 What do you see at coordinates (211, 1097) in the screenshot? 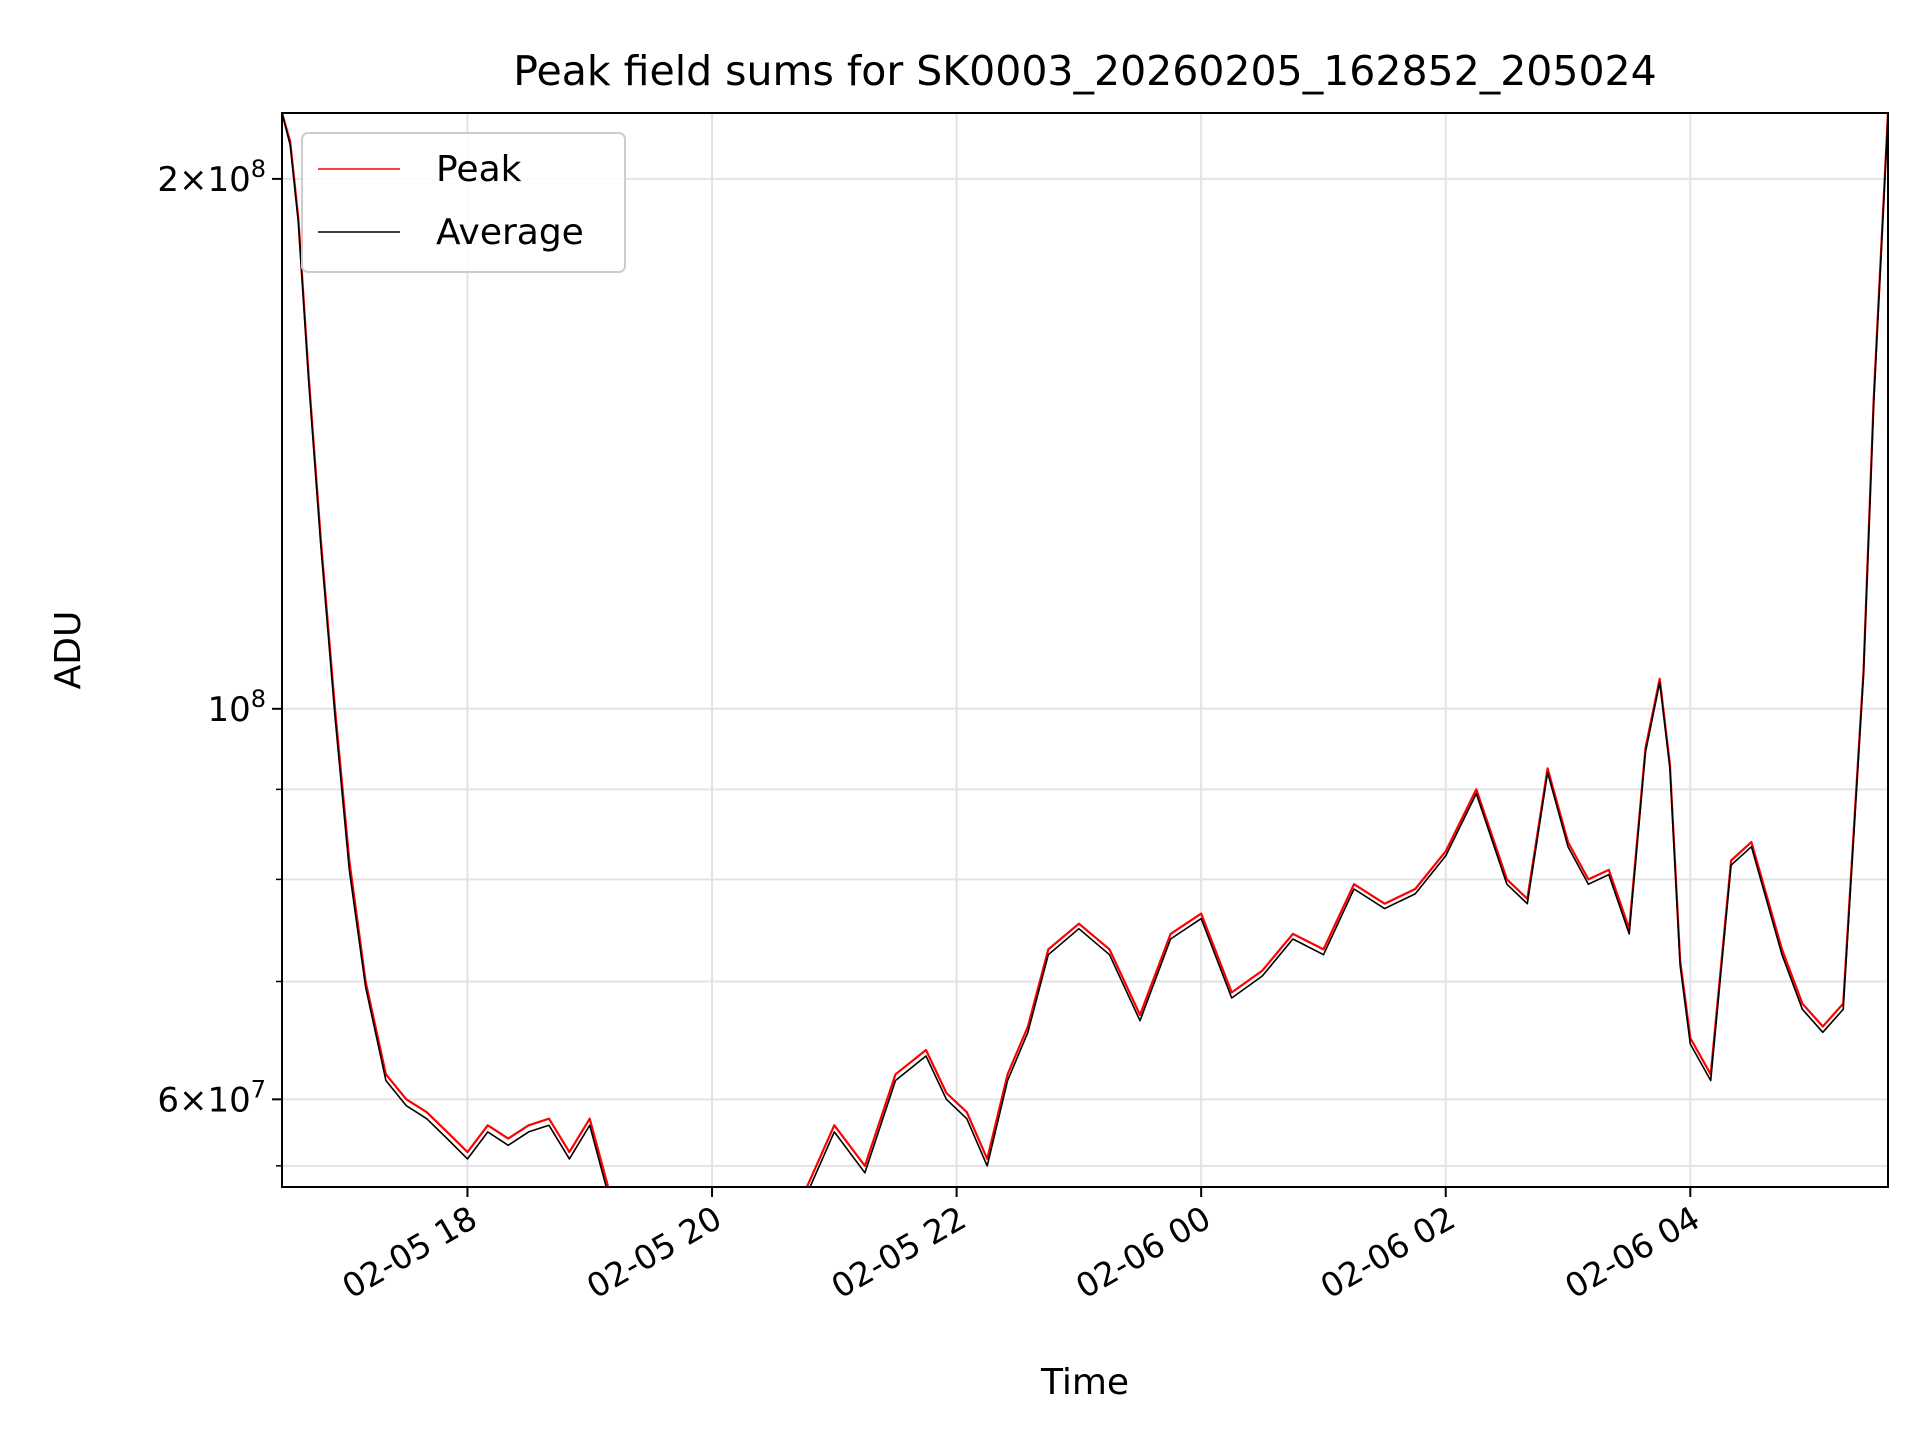
I see `y-tick-label: 6×107` at bounding box center [211, 1097].